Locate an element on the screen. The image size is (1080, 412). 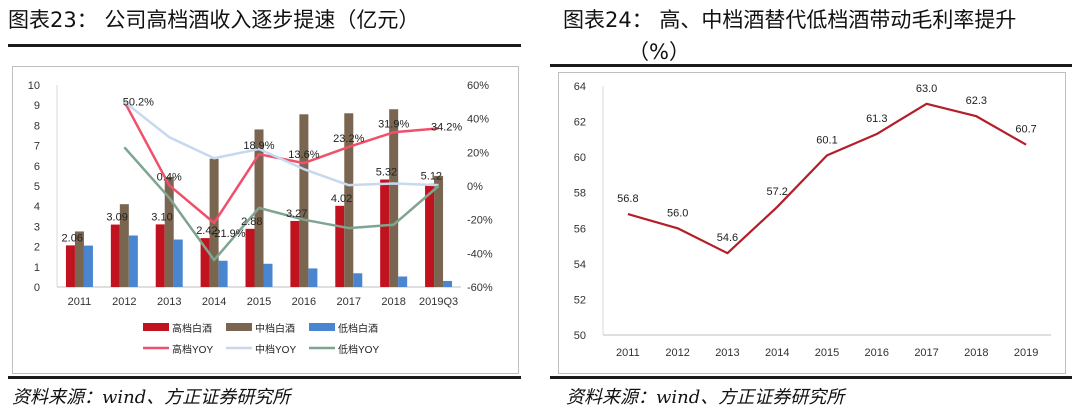
high-grade-data-label: 5.32 is located at coordinates (386, 173).